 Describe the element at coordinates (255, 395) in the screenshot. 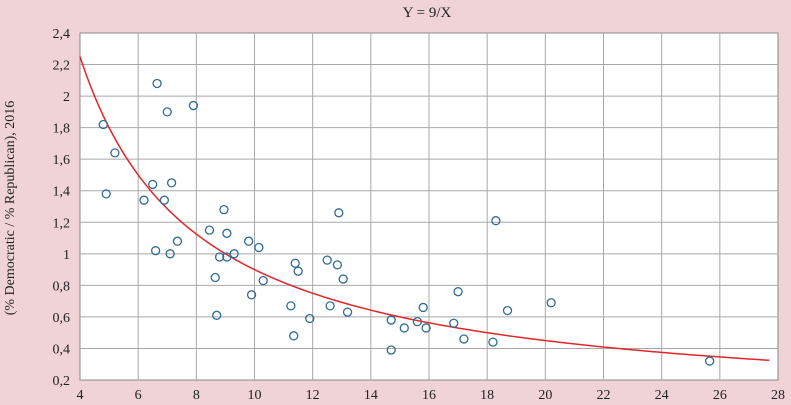

I see `x-tick-label: 10` at that location.